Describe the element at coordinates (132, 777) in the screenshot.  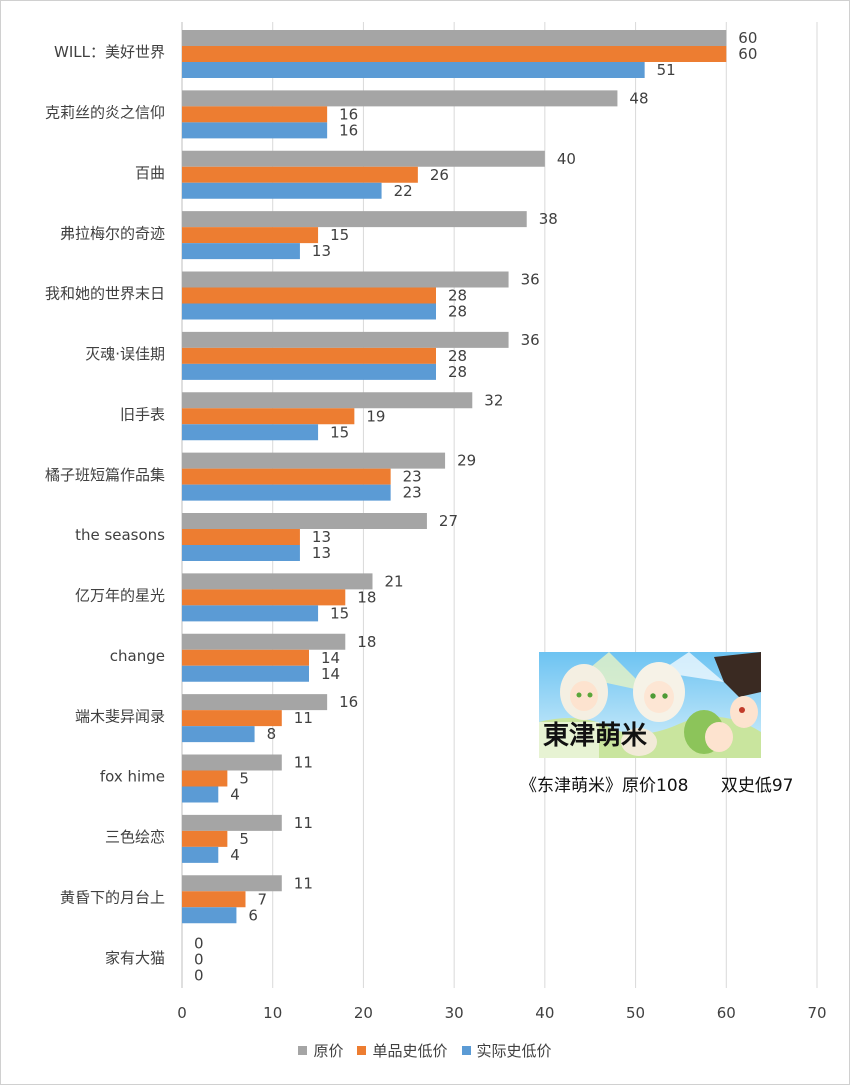
I see `category-label: fox hime` at that location.